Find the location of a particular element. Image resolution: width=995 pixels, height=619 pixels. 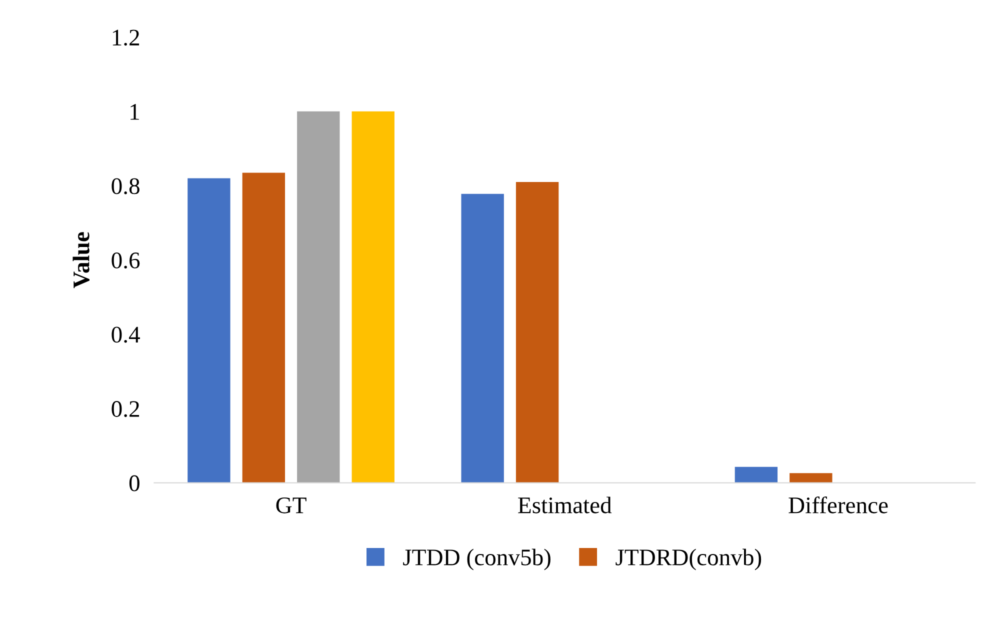

y-tick-label: 1.2 is located at coordinates (126, 38).